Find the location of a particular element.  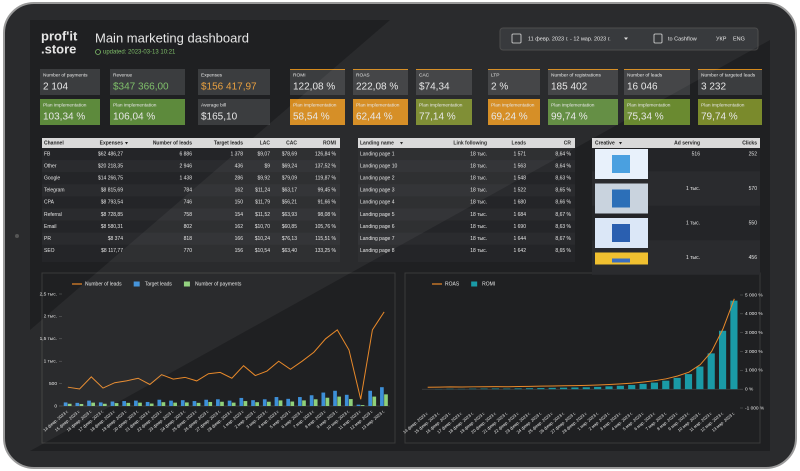

table-cell: 91,66 % is located at coordinates (327, 203).